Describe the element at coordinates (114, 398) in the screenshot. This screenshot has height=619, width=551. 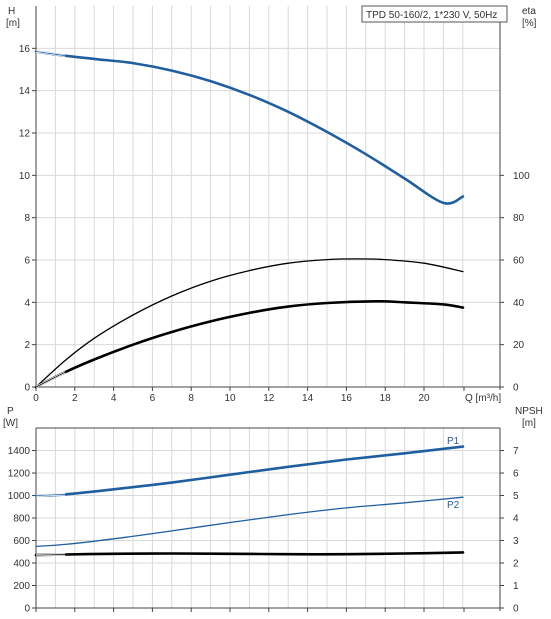
I see `x-tick-label: 4` at that location.